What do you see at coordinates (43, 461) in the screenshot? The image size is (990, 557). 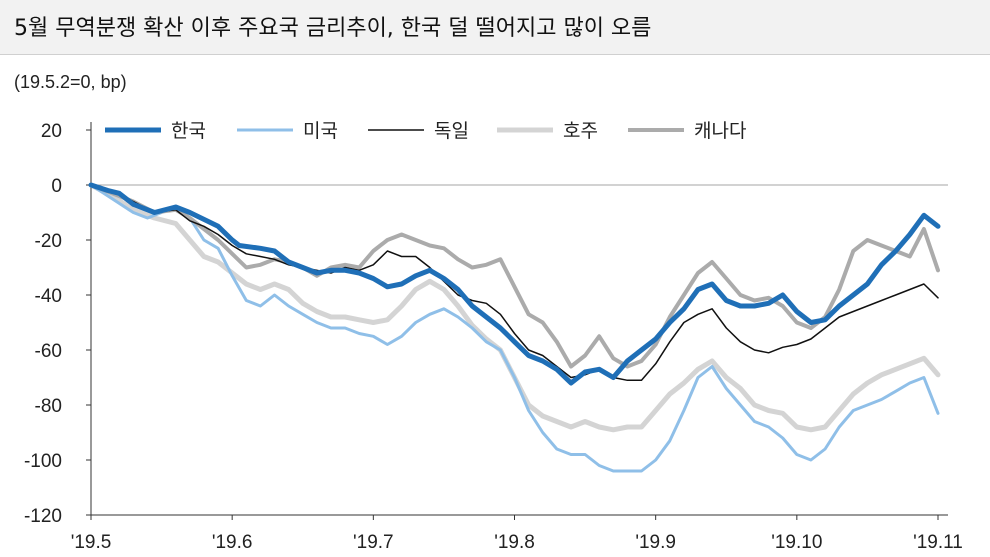 I see `y-tick-label: -100` at bounding box center [43, 461].